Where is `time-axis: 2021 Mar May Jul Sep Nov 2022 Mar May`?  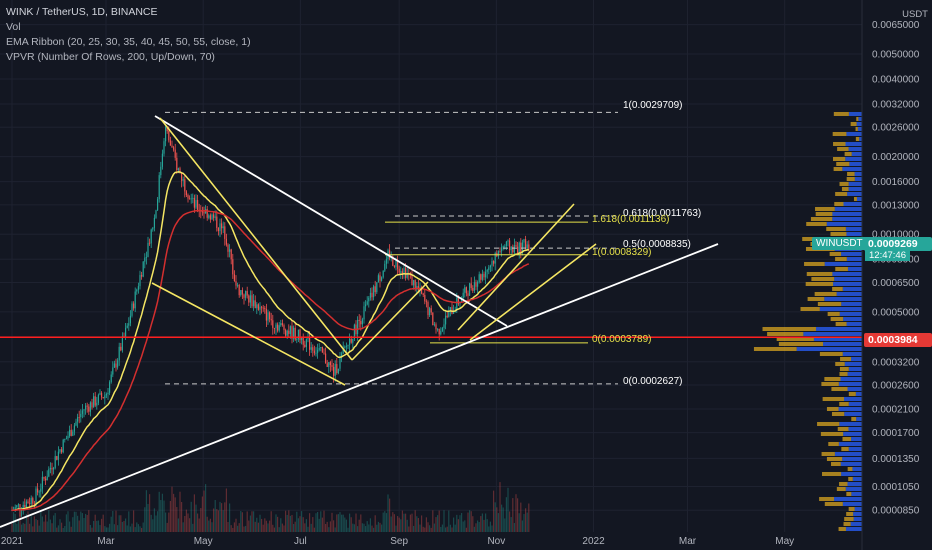
time-axis: 2021 Mar May Jul Sep Nov 2022 Mar May is located at coordinates (397, 541).